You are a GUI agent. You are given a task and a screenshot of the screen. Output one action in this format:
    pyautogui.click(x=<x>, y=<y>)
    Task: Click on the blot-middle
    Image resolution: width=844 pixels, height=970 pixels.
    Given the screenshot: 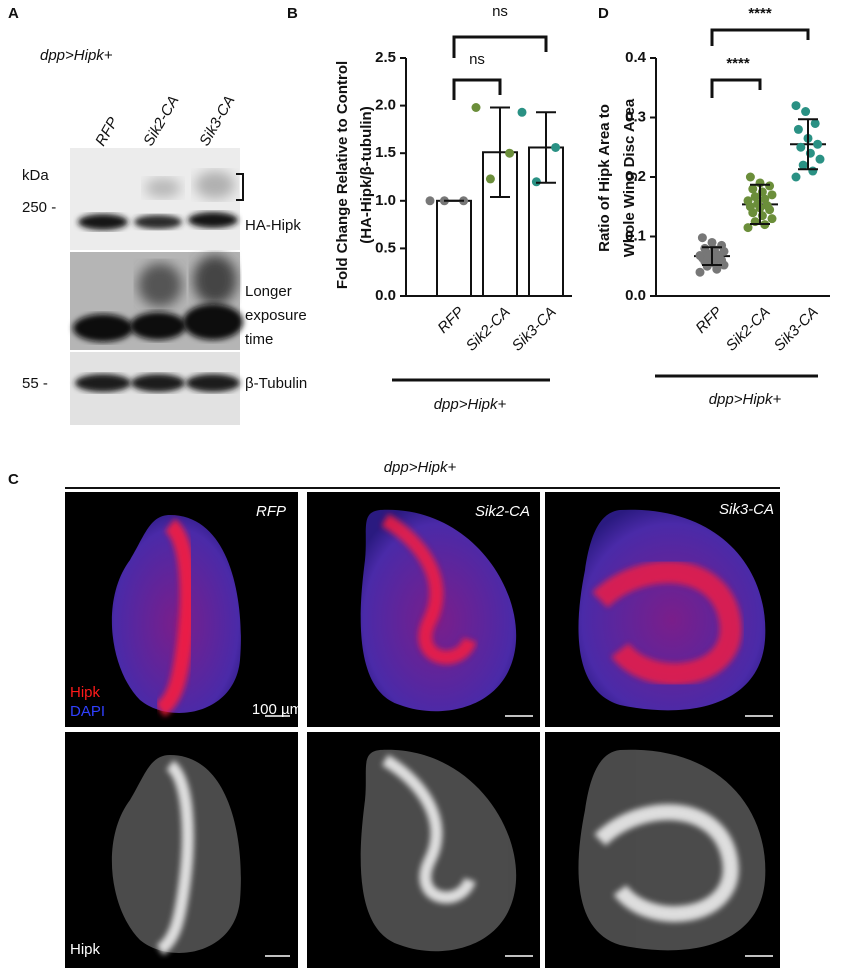 What is the action you would take?
    pyautogui.click(x=156, y=301)
    